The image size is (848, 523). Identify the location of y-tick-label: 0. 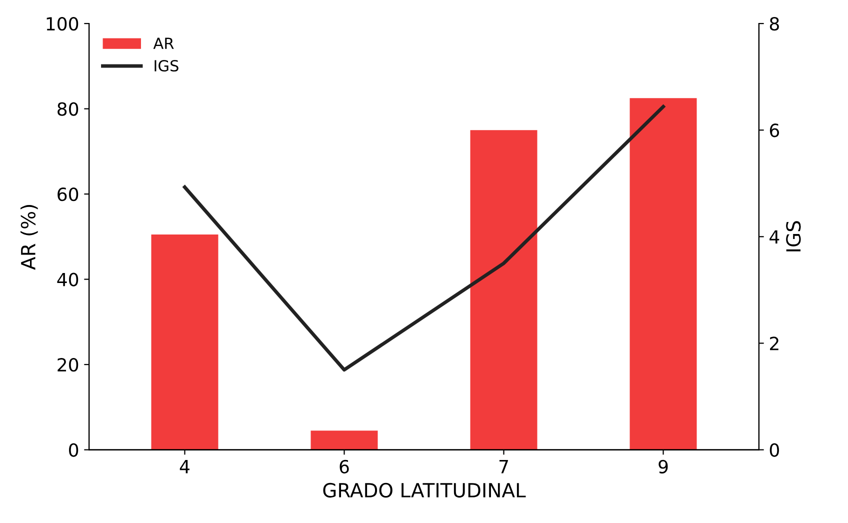
(73, 450).